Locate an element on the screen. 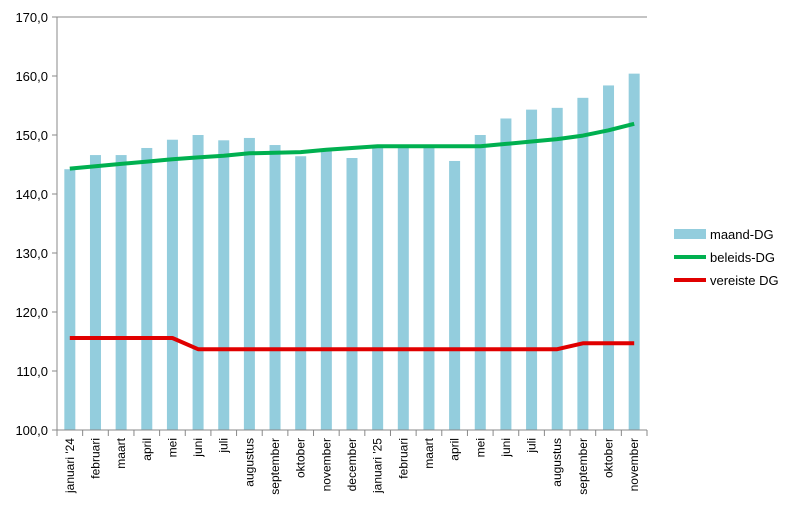 The height and width of the screenshot is (521, 800). y-tick-label: 130,0 is located at coordinates (31, 253).